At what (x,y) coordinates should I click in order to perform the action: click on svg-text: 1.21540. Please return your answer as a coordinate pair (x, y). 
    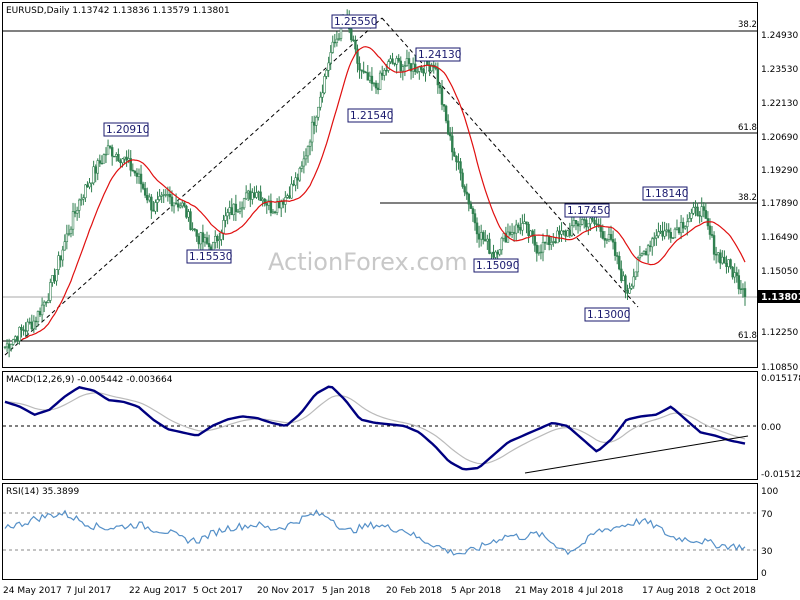
    Looking at the image, I should click on (371, 116).